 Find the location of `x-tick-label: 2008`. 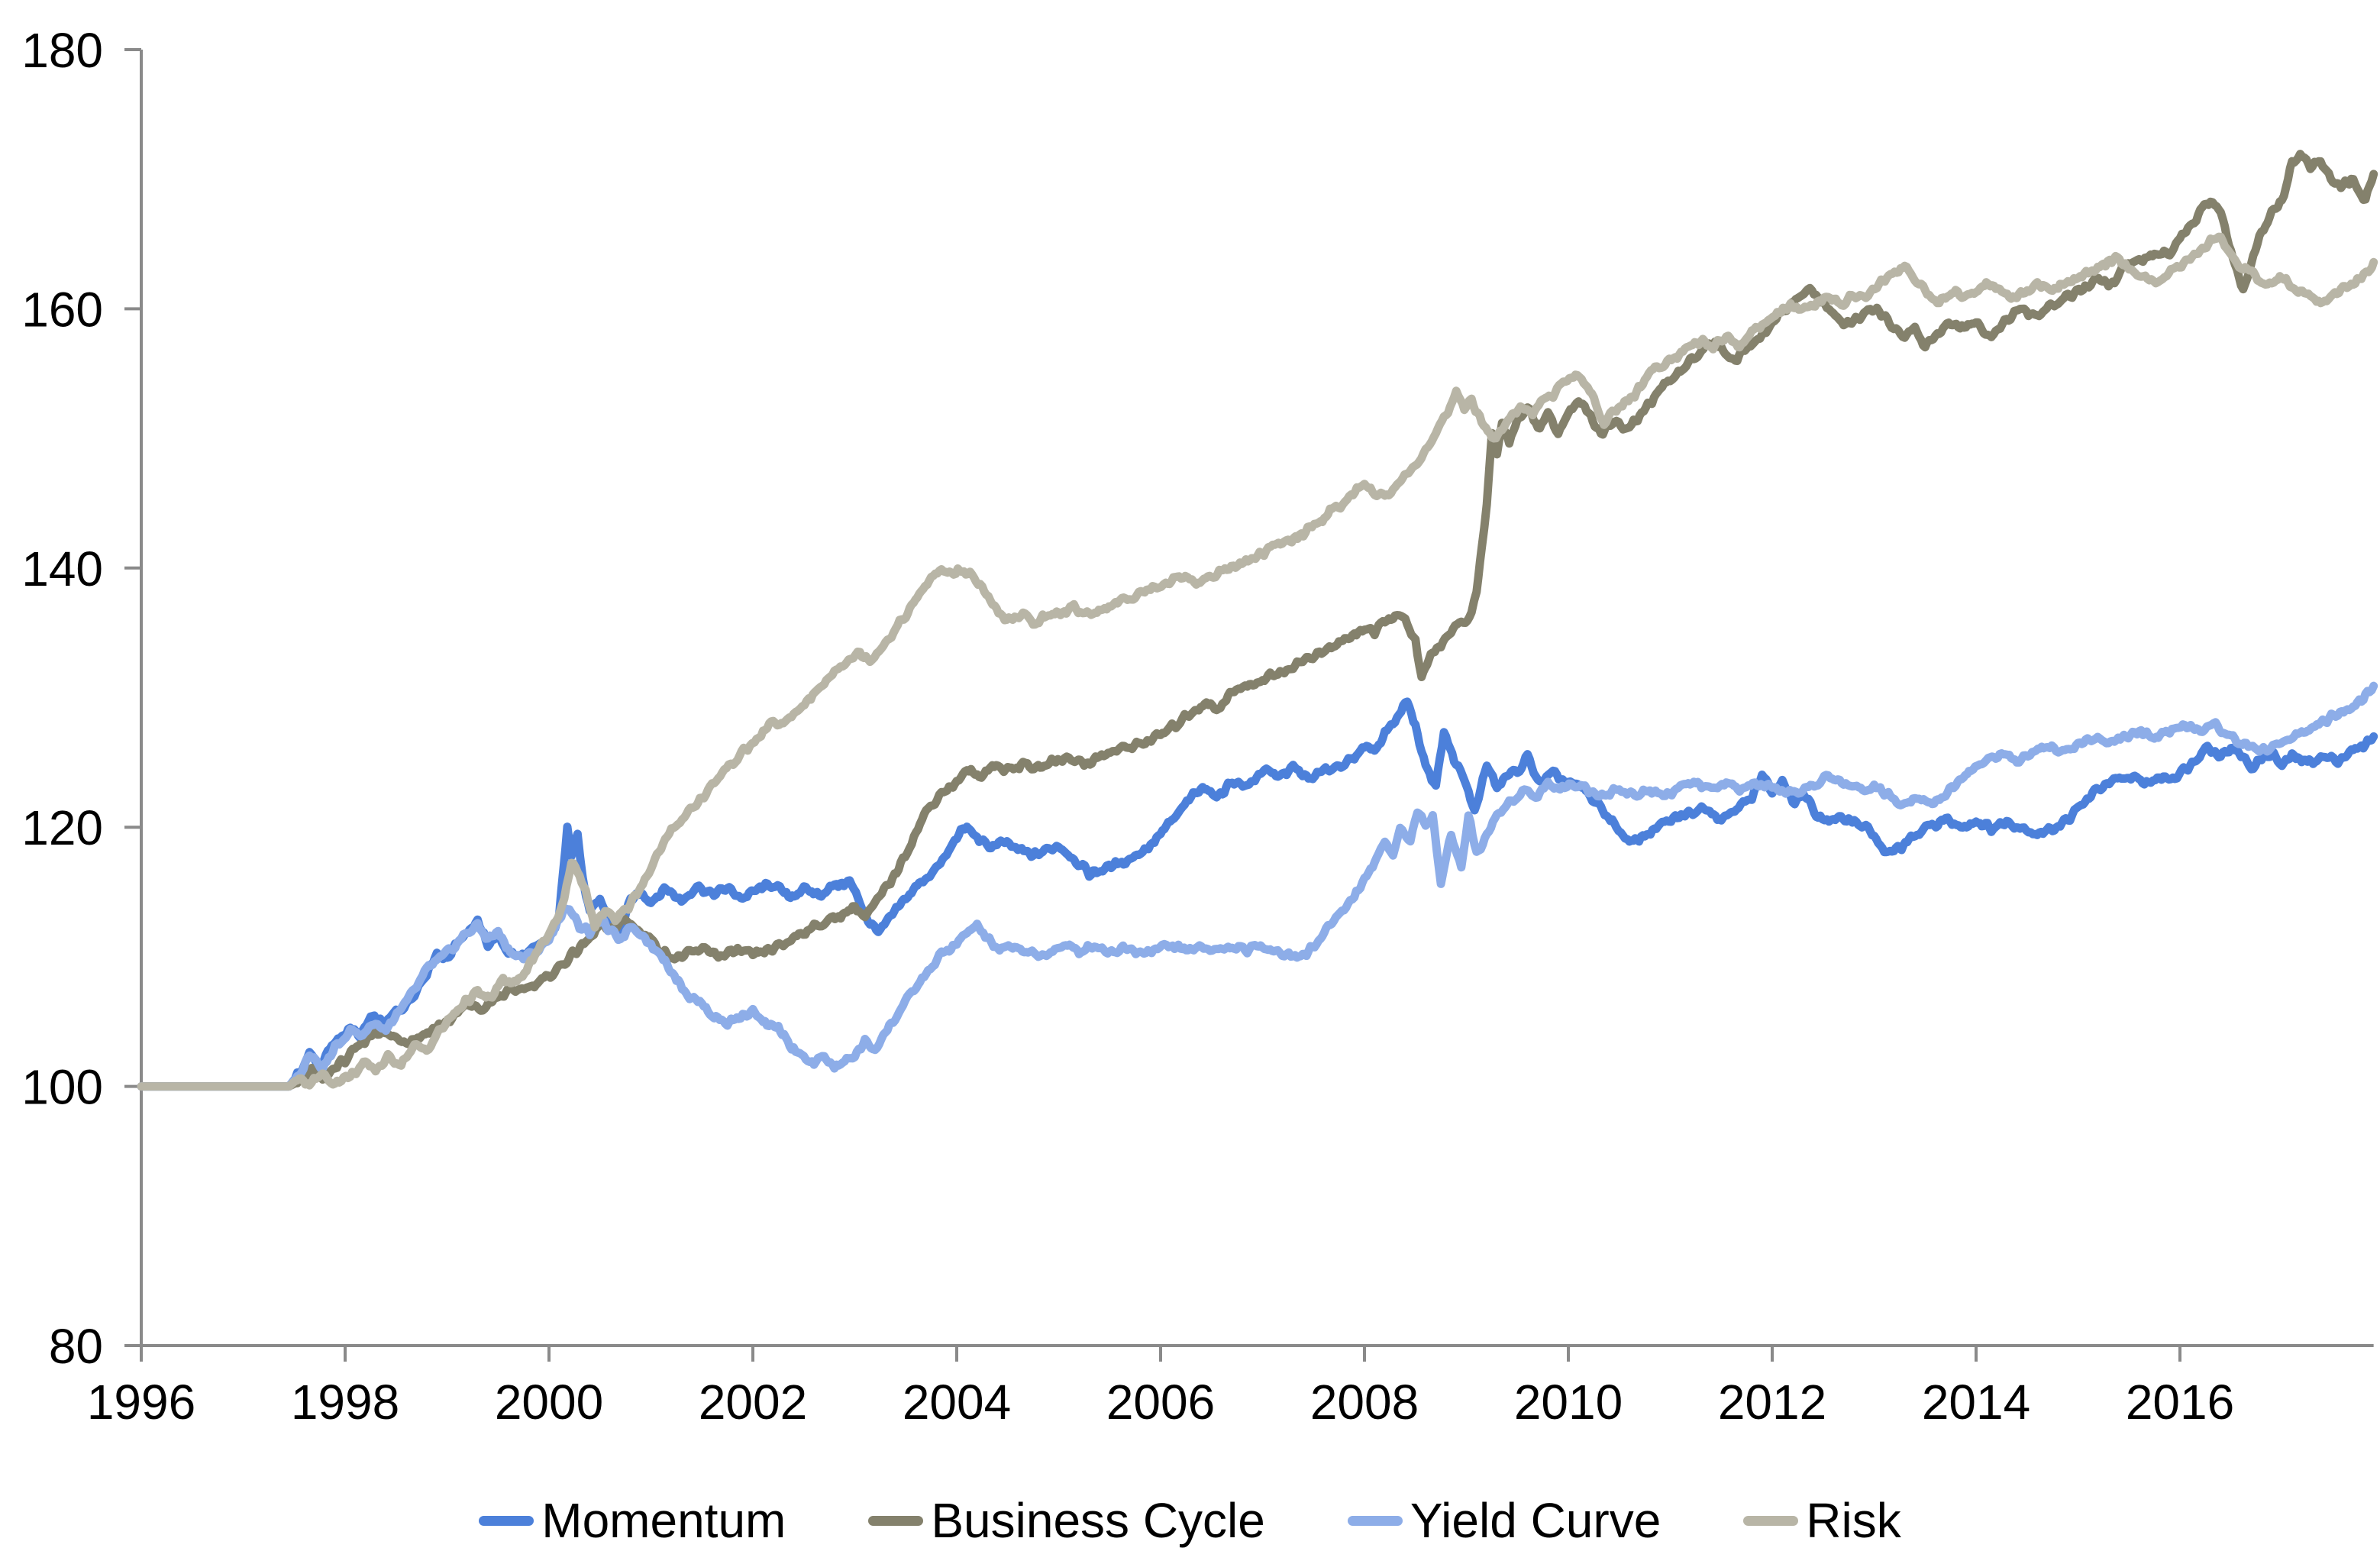

x-tick-label: 2008 is located at coordinates (1364, 1403).